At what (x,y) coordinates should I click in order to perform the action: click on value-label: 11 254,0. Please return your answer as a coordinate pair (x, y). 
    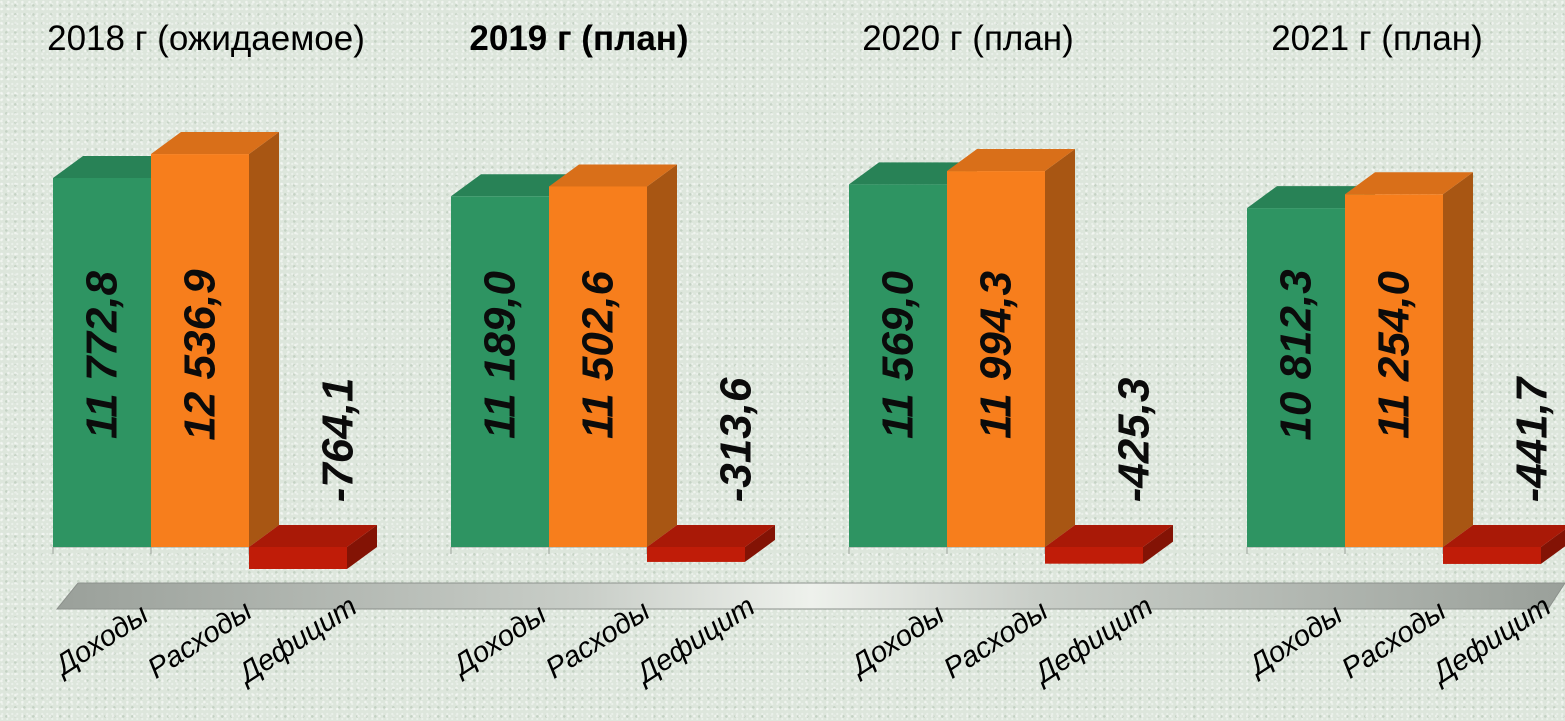
    Looking at the image, I should click on (1394, 354).